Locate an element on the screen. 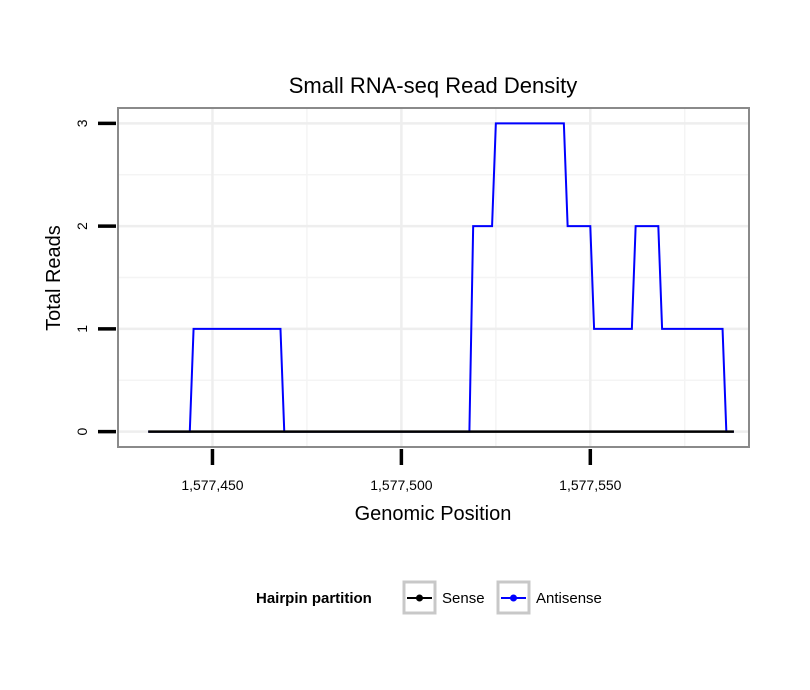 The image size is (810, 690). x-axis: 1,577,450 1,577,500 1,577,550 is located at coordinates (401, 471).